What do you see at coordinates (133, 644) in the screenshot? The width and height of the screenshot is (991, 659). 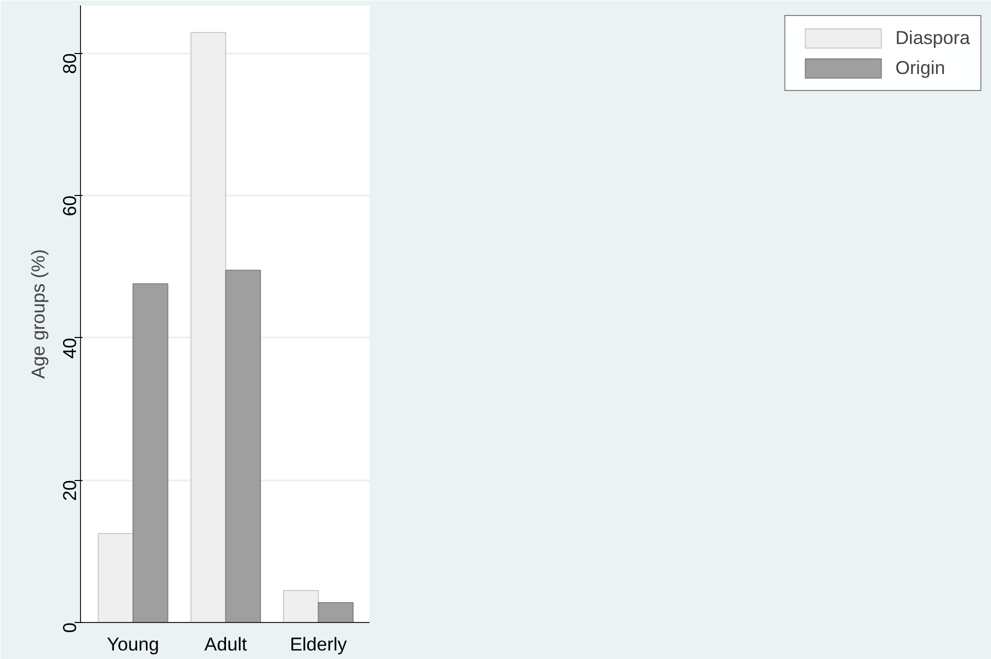 I see `x-tick-label: Young` at bounding box center [133, 644].